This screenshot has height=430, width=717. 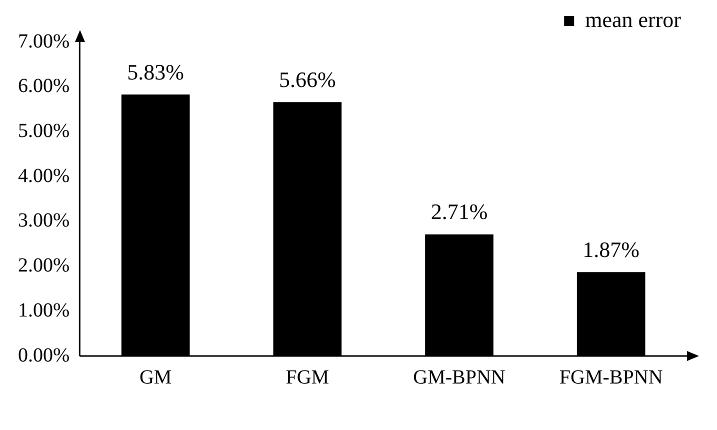 I want to click on y-tick-label: 5.00%, so click(x=44, y=131).